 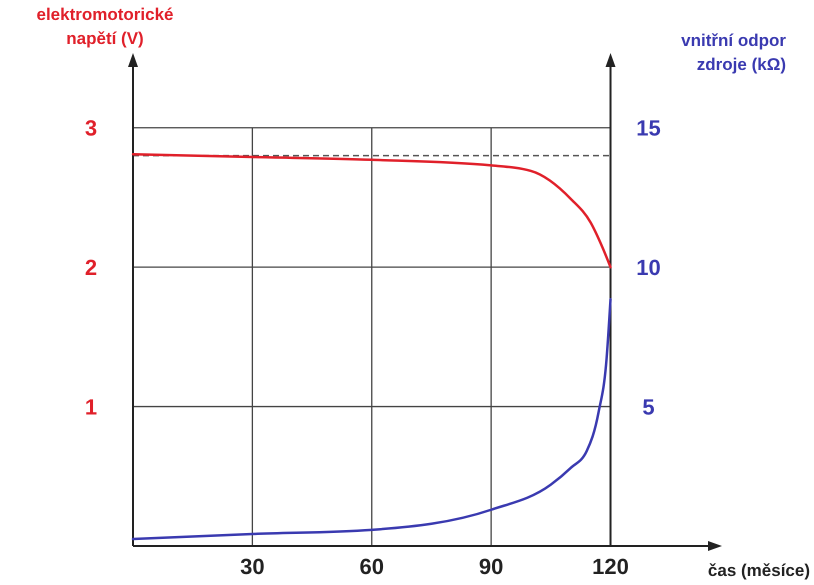 What do you see at coordinates (91, 407) in the screenshot?
I see `y-tick-label: 1` at bounding box center [91, 407].